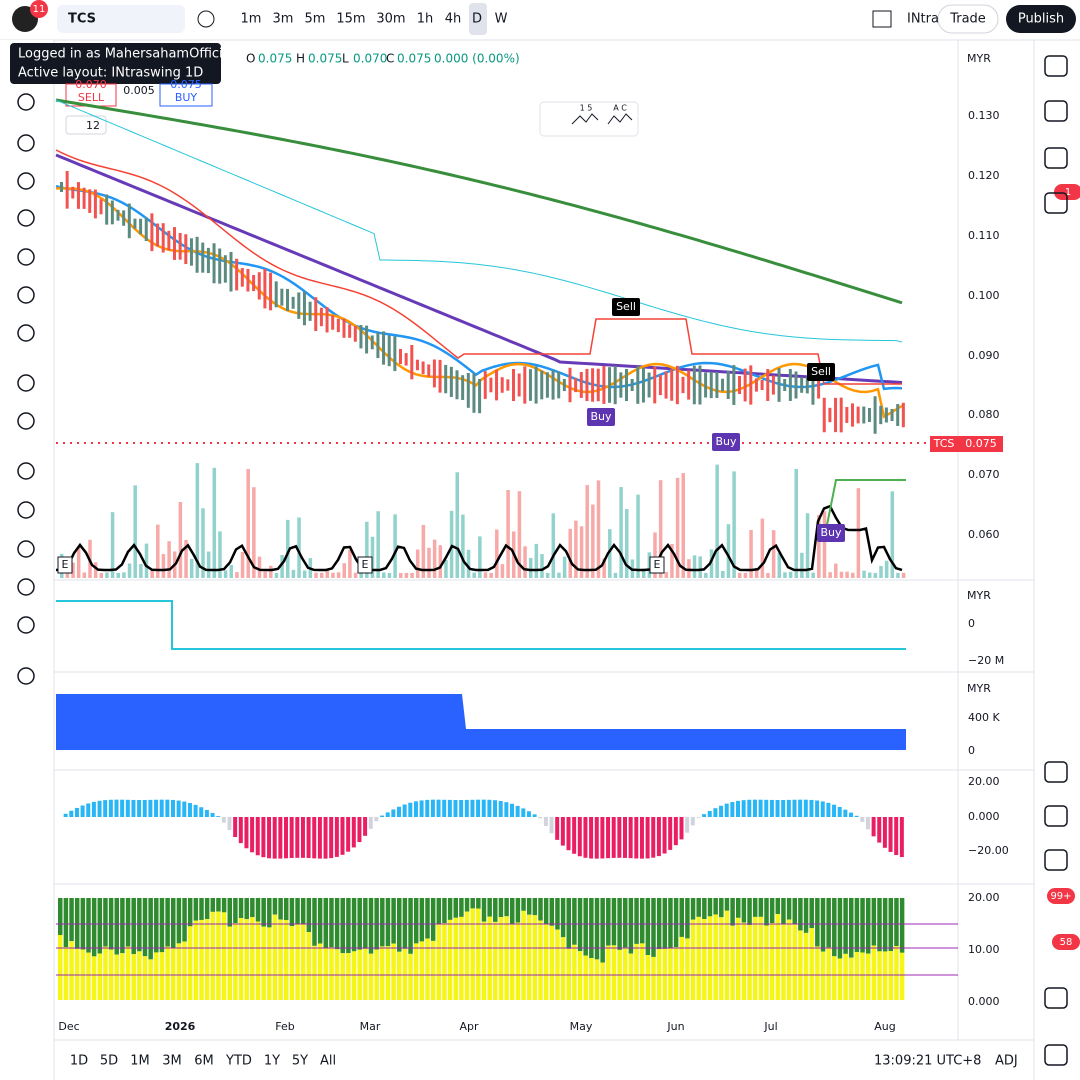 This screenshot has height=1080, width=1080. I want to click on tool-label: A C, so click(620, 108).